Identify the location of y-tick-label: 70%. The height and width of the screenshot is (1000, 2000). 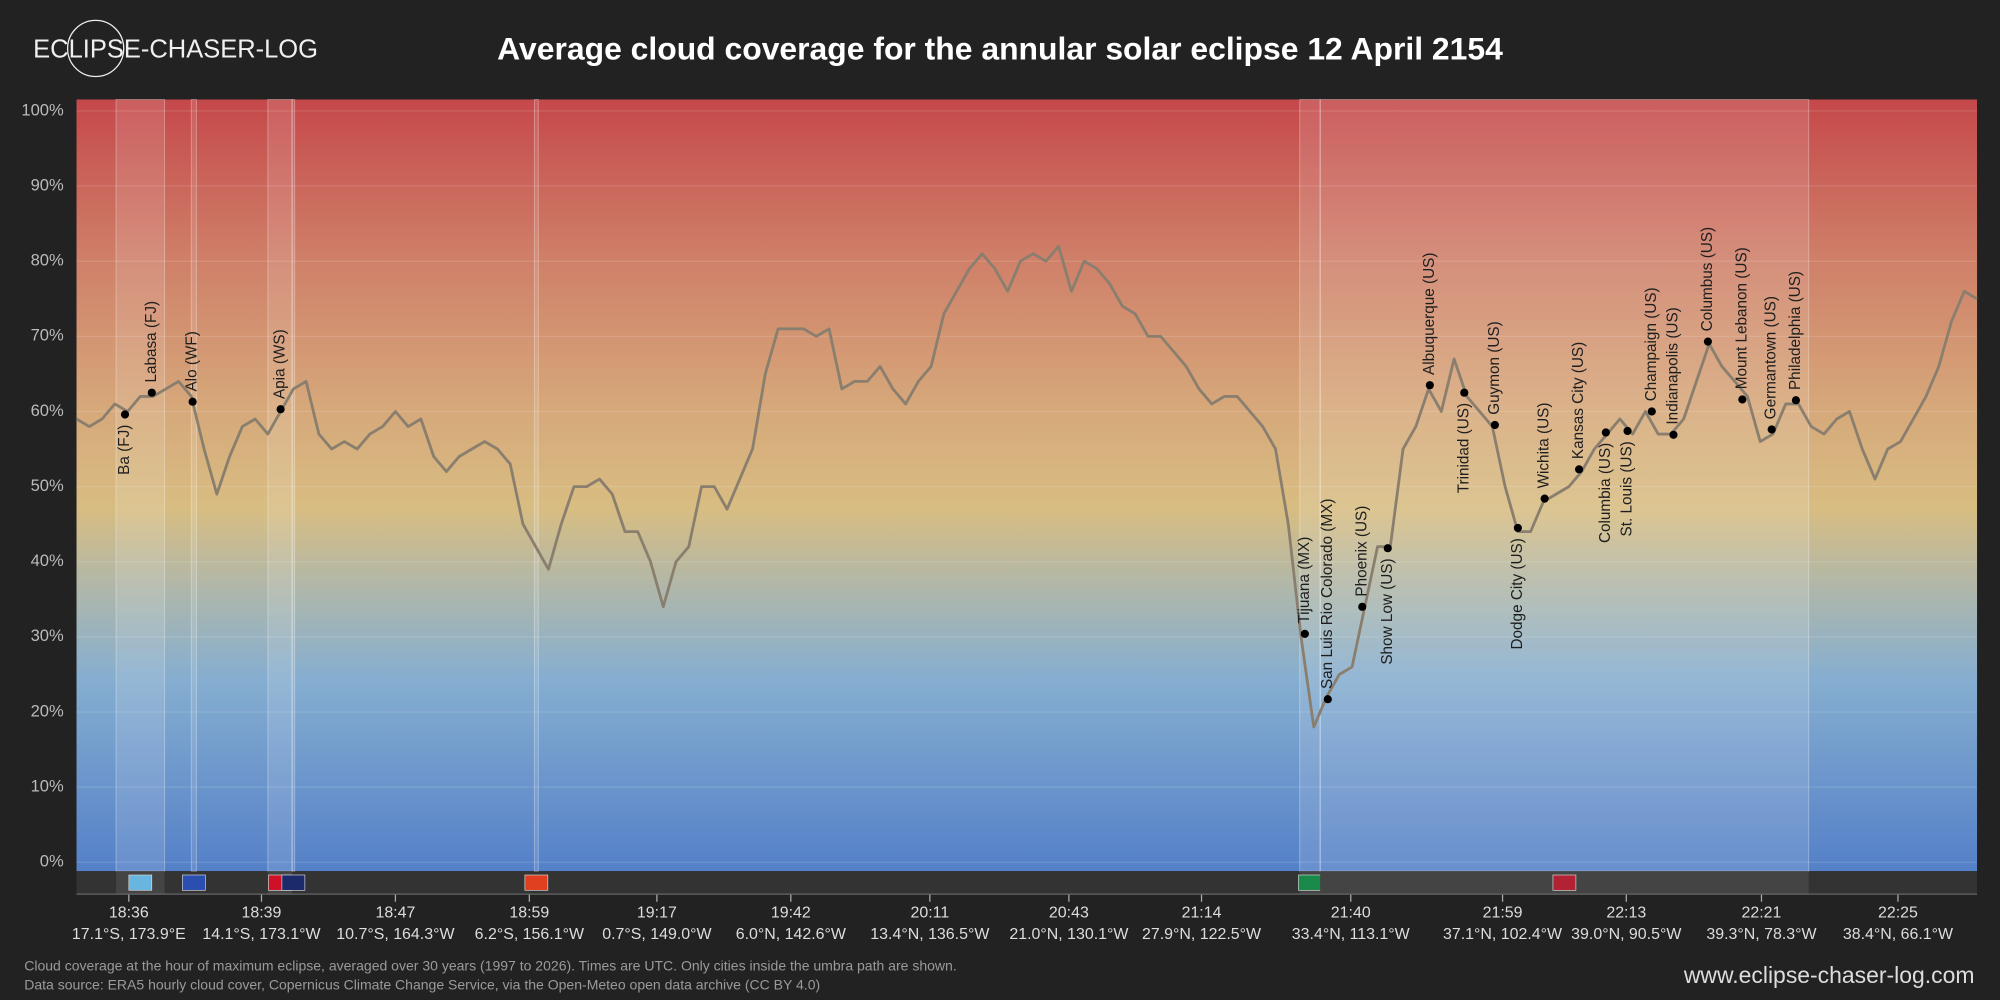
(47, 335).